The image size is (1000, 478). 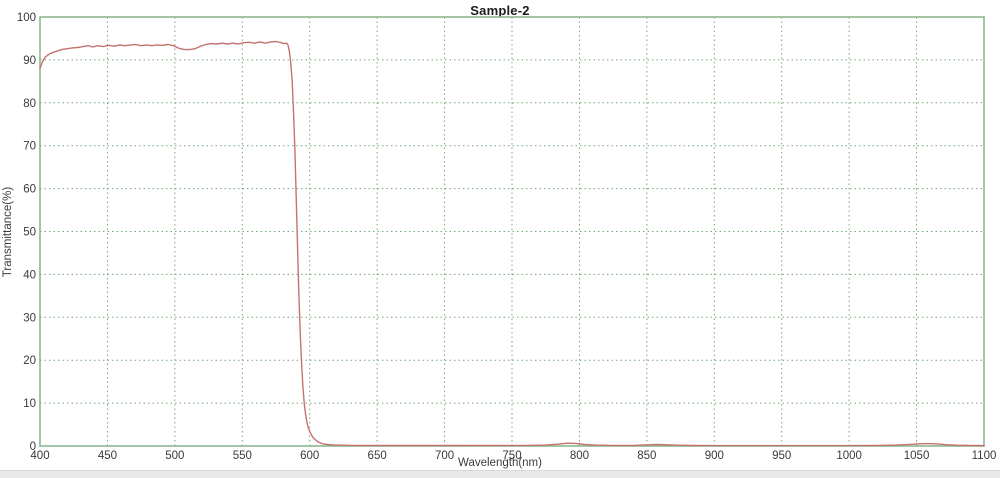 What do you see at coordinates (107, 456) in the screenshot?
I see `x-tick-label: 450` at bounding box center [107, 456].